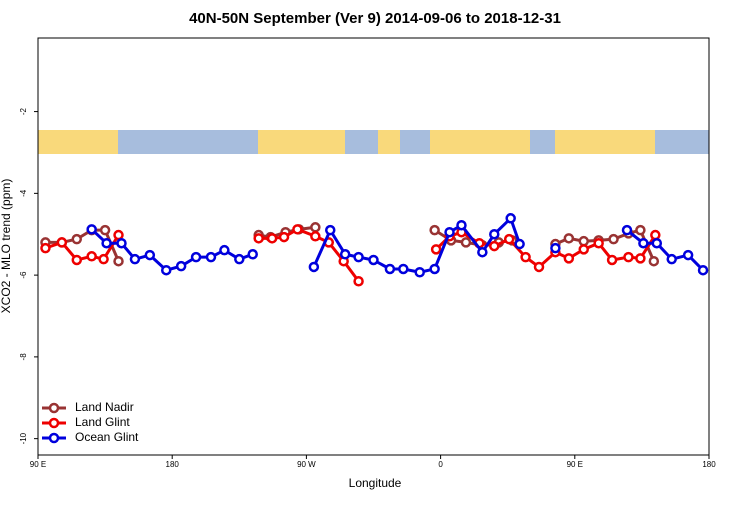 Image resolution: width=750 pixels, height=505 pixels. Describe the element at coordinates (6, 246) in the screenshot. I see `y-axis-label: XCO2 - MLO trend (ppm)` at that location.